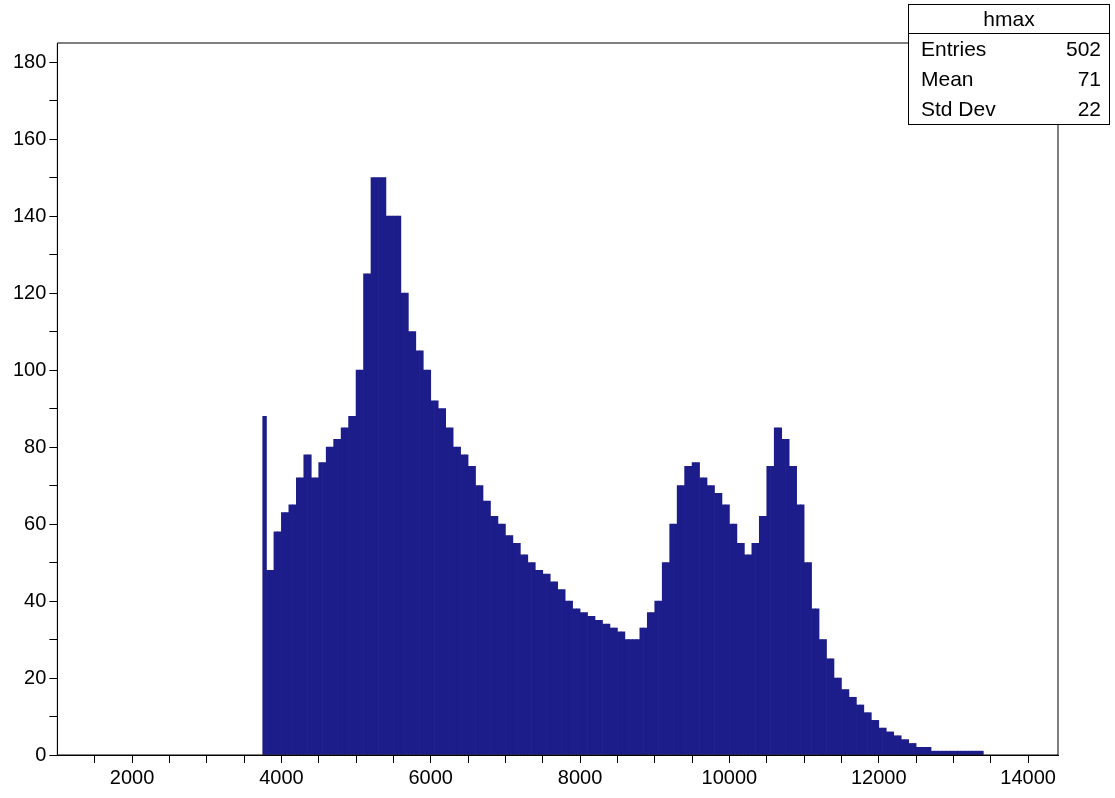 Image resolution: width=1115 pixels, height=798 pixels. I want to click on text: Mean 71, so click(1011, 78).